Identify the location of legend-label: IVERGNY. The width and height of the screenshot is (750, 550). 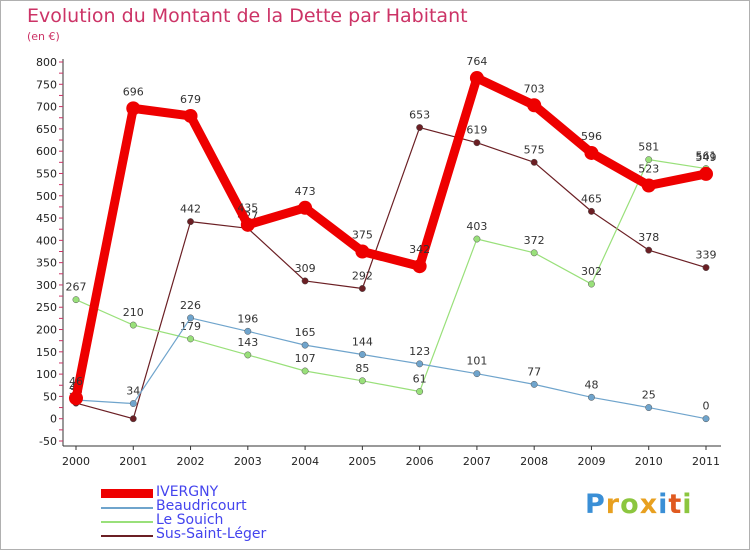
(187, 492).